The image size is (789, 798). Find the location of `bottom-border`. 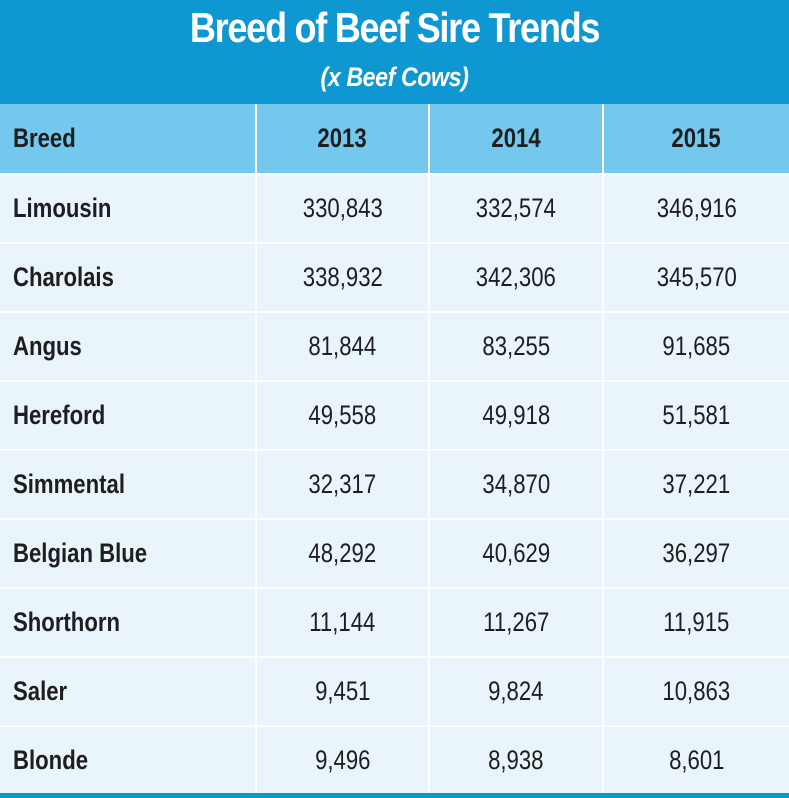

bottom-border is located at coordinates (394, 795).